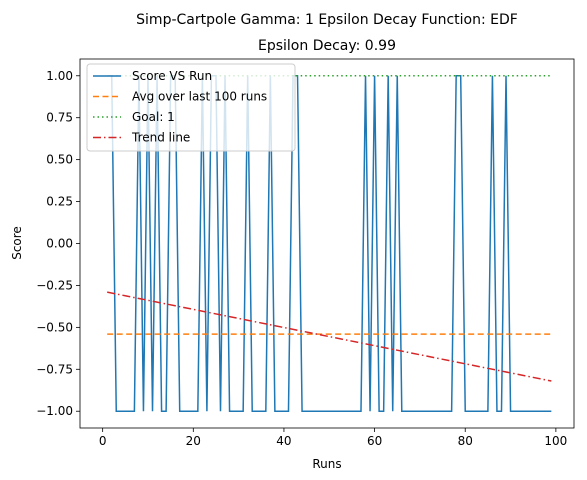  I want to click on y-tick-label: −1.00, so click(54, 411).